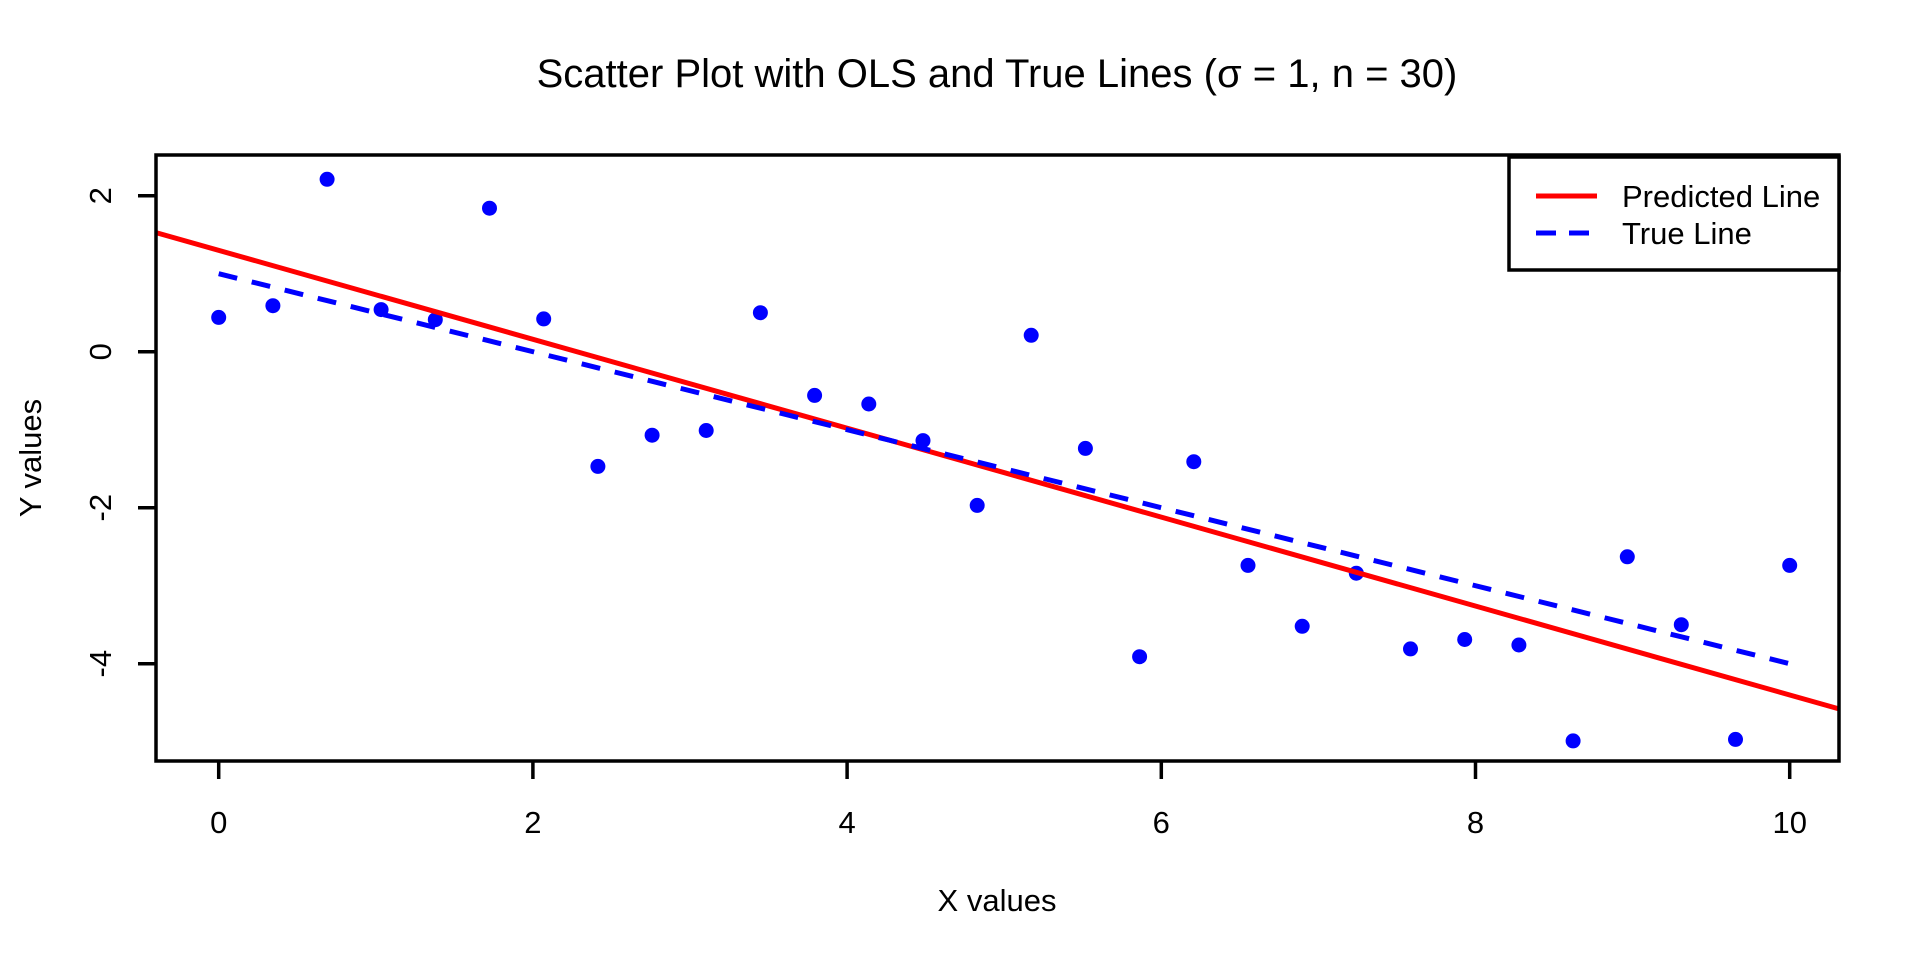 This screenshot has height=960, width=1920. What do you see at coordinates (119, 432) in the screenshot?
I see `y-axis: 2 0 -2 -4` at bounding box center [119, 432].